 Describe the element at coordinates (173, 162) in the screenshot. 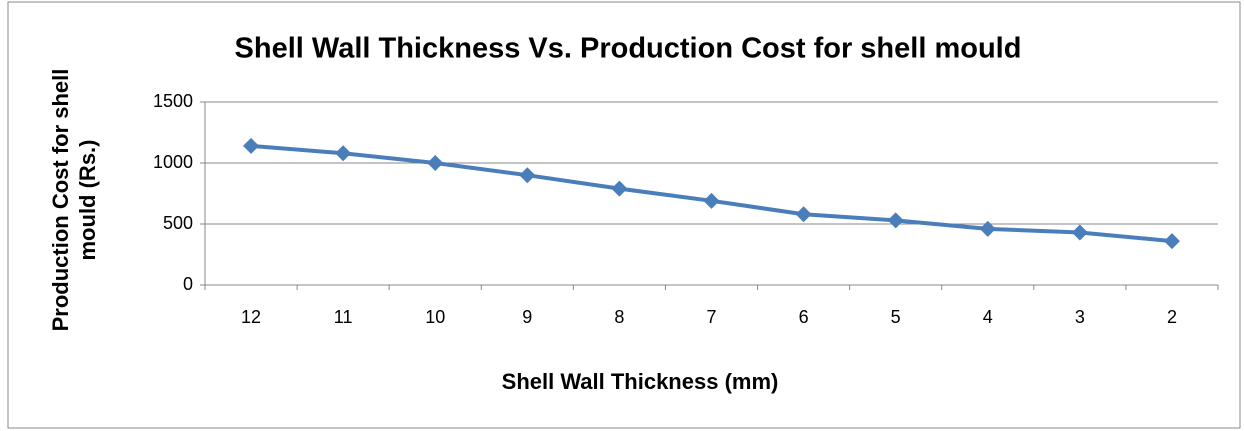

I see `y-tick-label: 1000` at that location.